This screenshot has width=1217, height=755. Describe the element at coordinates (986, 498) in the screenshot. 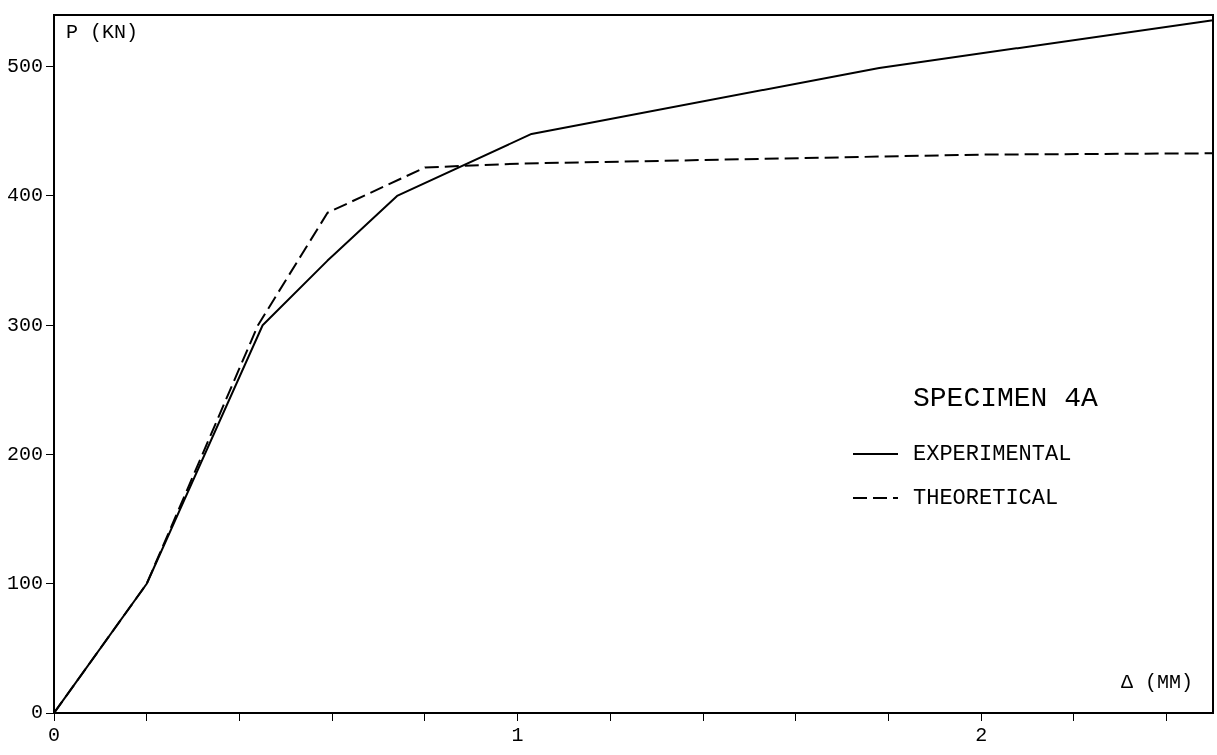

I see `legend-label: THEORETICAL` at that location.